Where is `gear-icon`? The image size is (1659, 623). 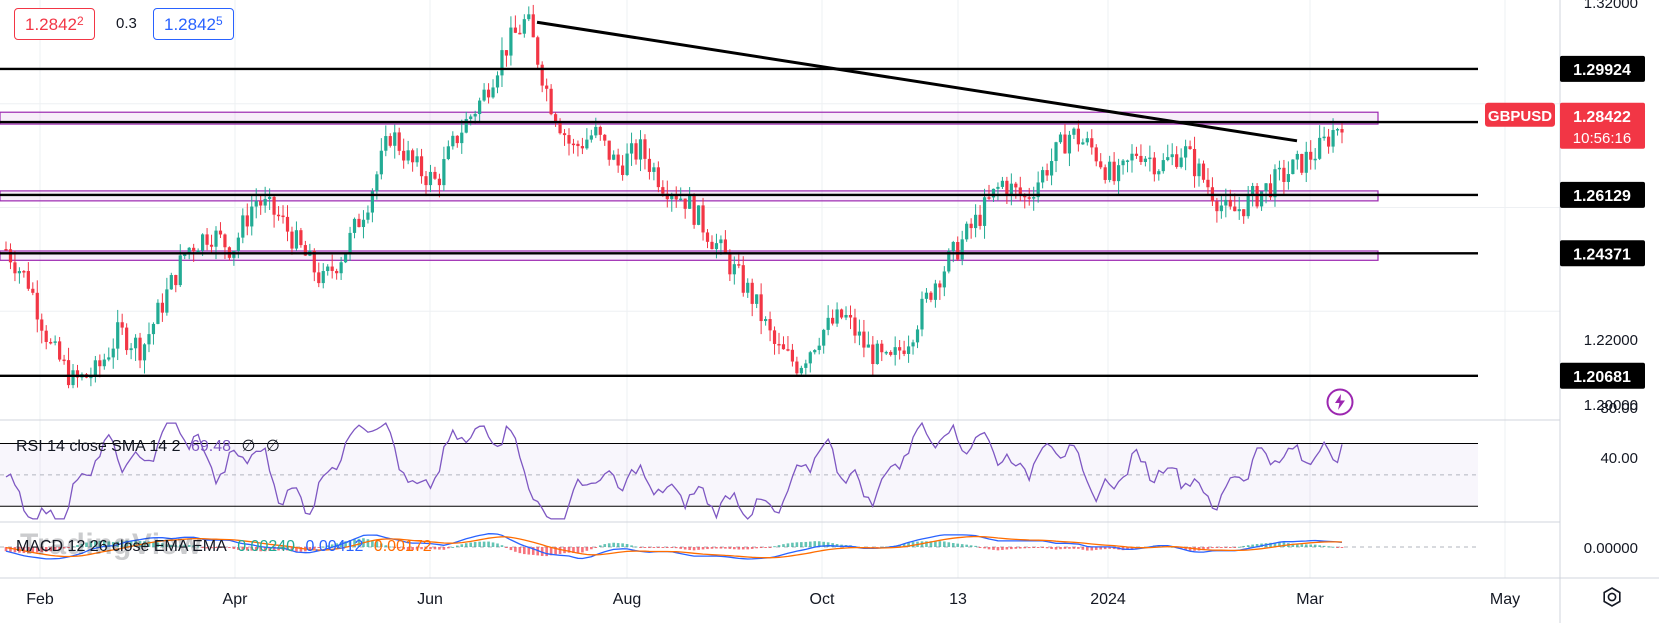
gear-icon is located at coordinates (1612, 597).